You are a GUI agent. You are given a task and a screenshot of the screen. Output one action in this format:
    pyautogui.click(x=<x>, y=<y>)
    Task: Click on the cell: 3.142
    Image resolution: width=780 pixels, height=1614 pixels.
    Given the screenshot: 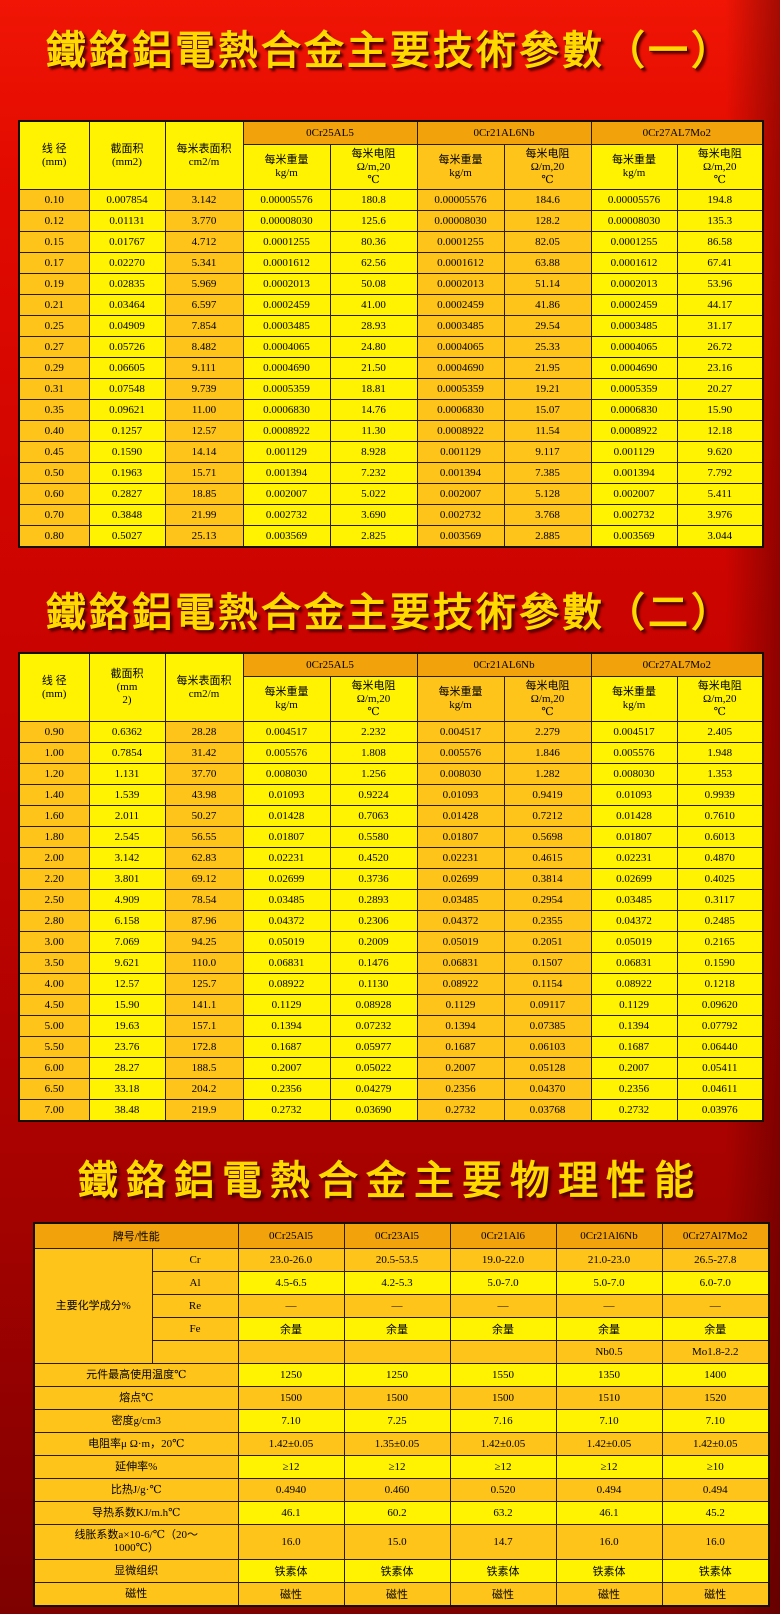 What is the action you would take?
    pyautogui.click(x=127, y=858)
    